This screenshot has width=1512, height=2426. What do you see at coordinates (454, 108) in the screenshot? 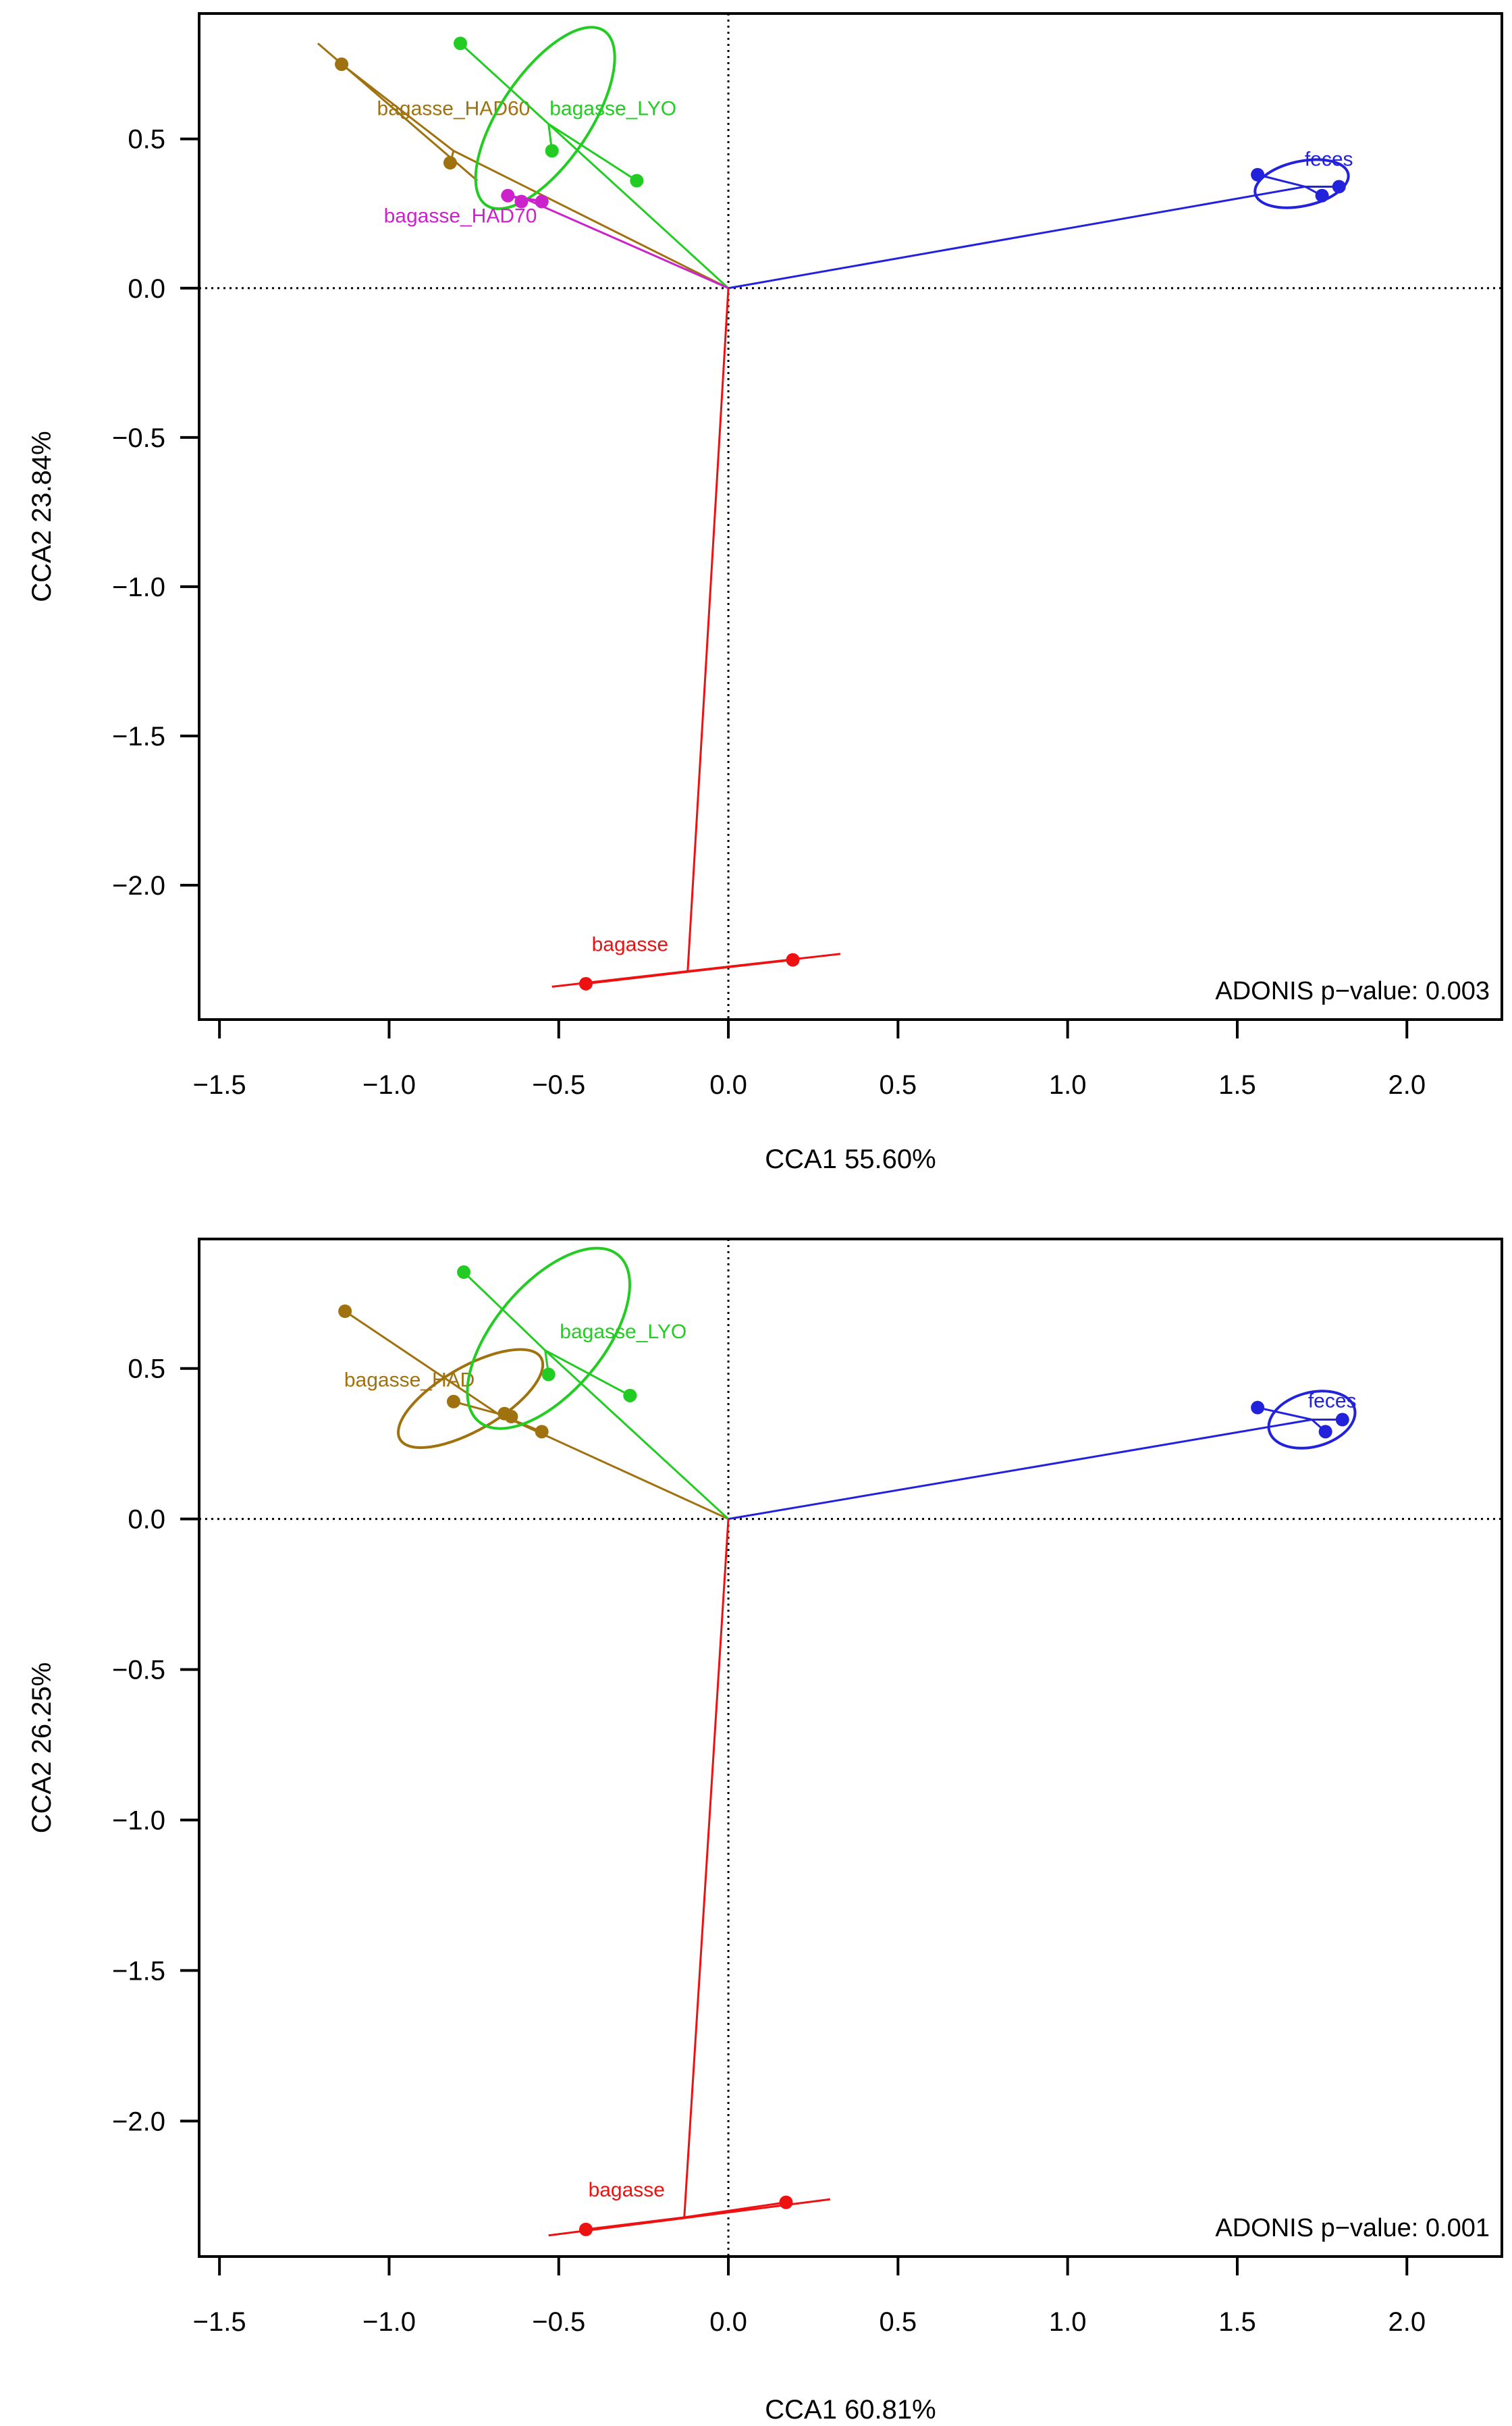
I see `group-label: bagasse_HAD60` at bounding box center [454, 108].